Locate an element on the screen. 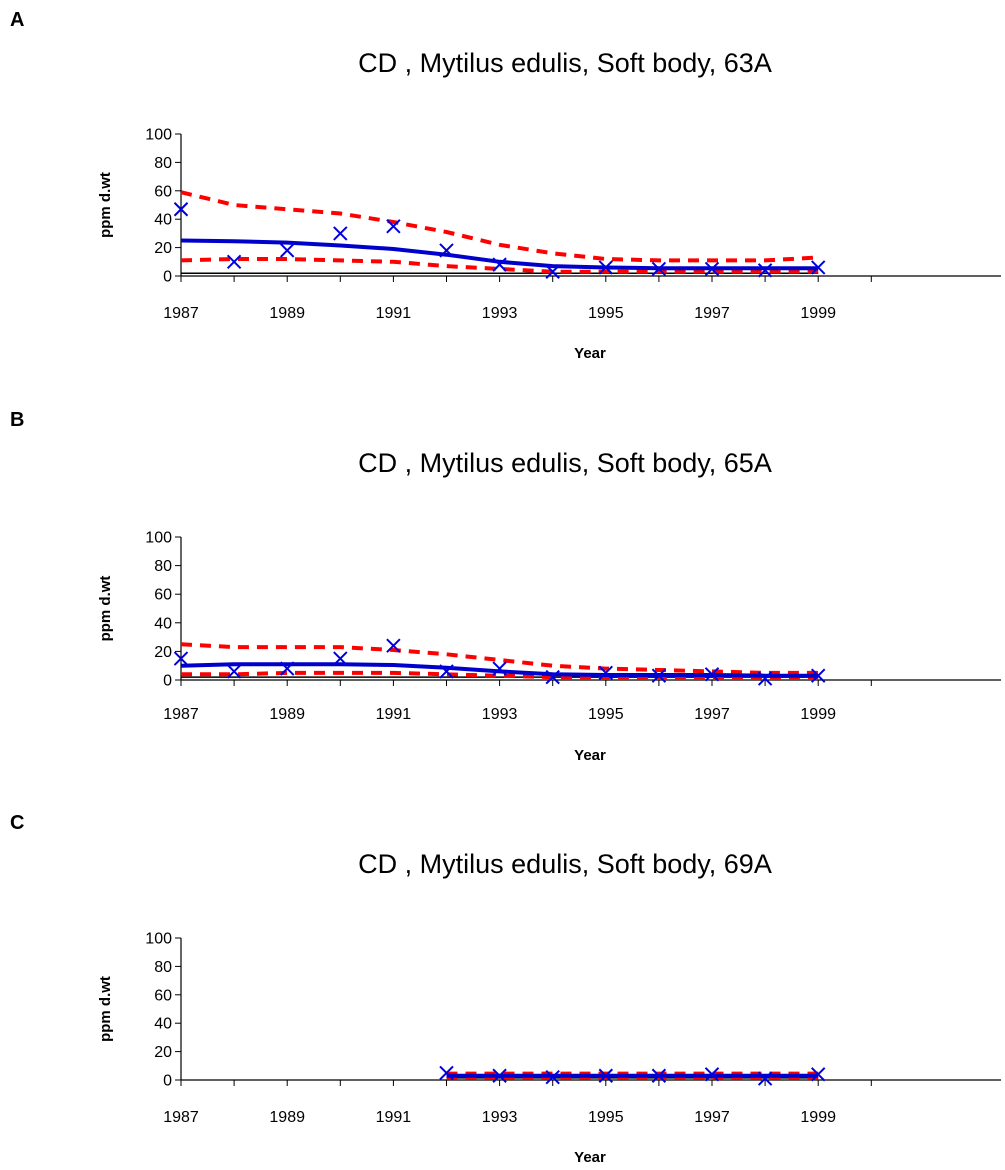 This screenshot has height=1170, width=1005. chart-title: CD , Mytilus edulis, Soft body, 65A is located at coordinates (565, 463).